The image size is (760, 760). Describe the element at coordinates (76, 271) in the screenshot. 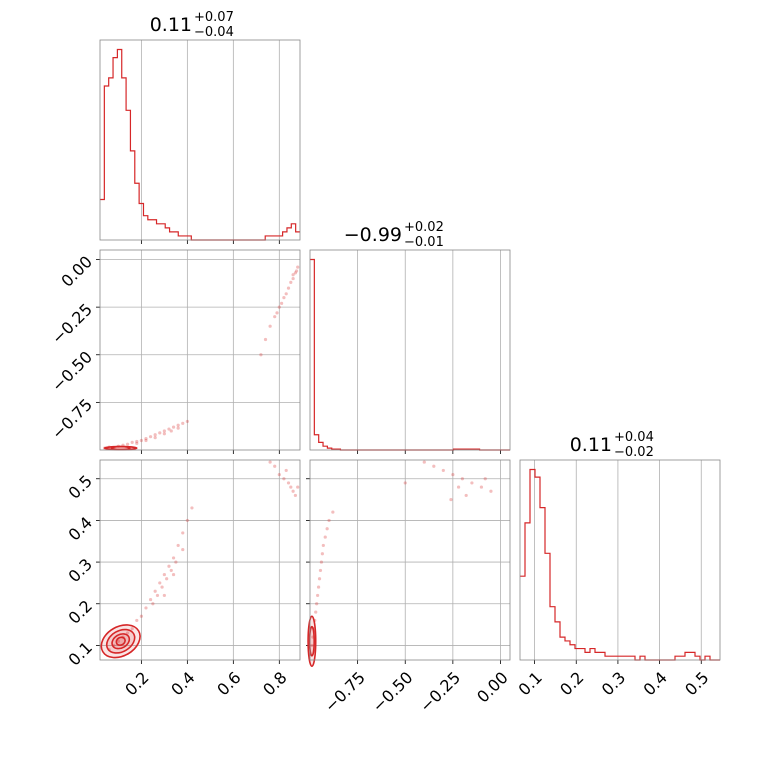

I see `y-tick-label: 0.00` at that location.